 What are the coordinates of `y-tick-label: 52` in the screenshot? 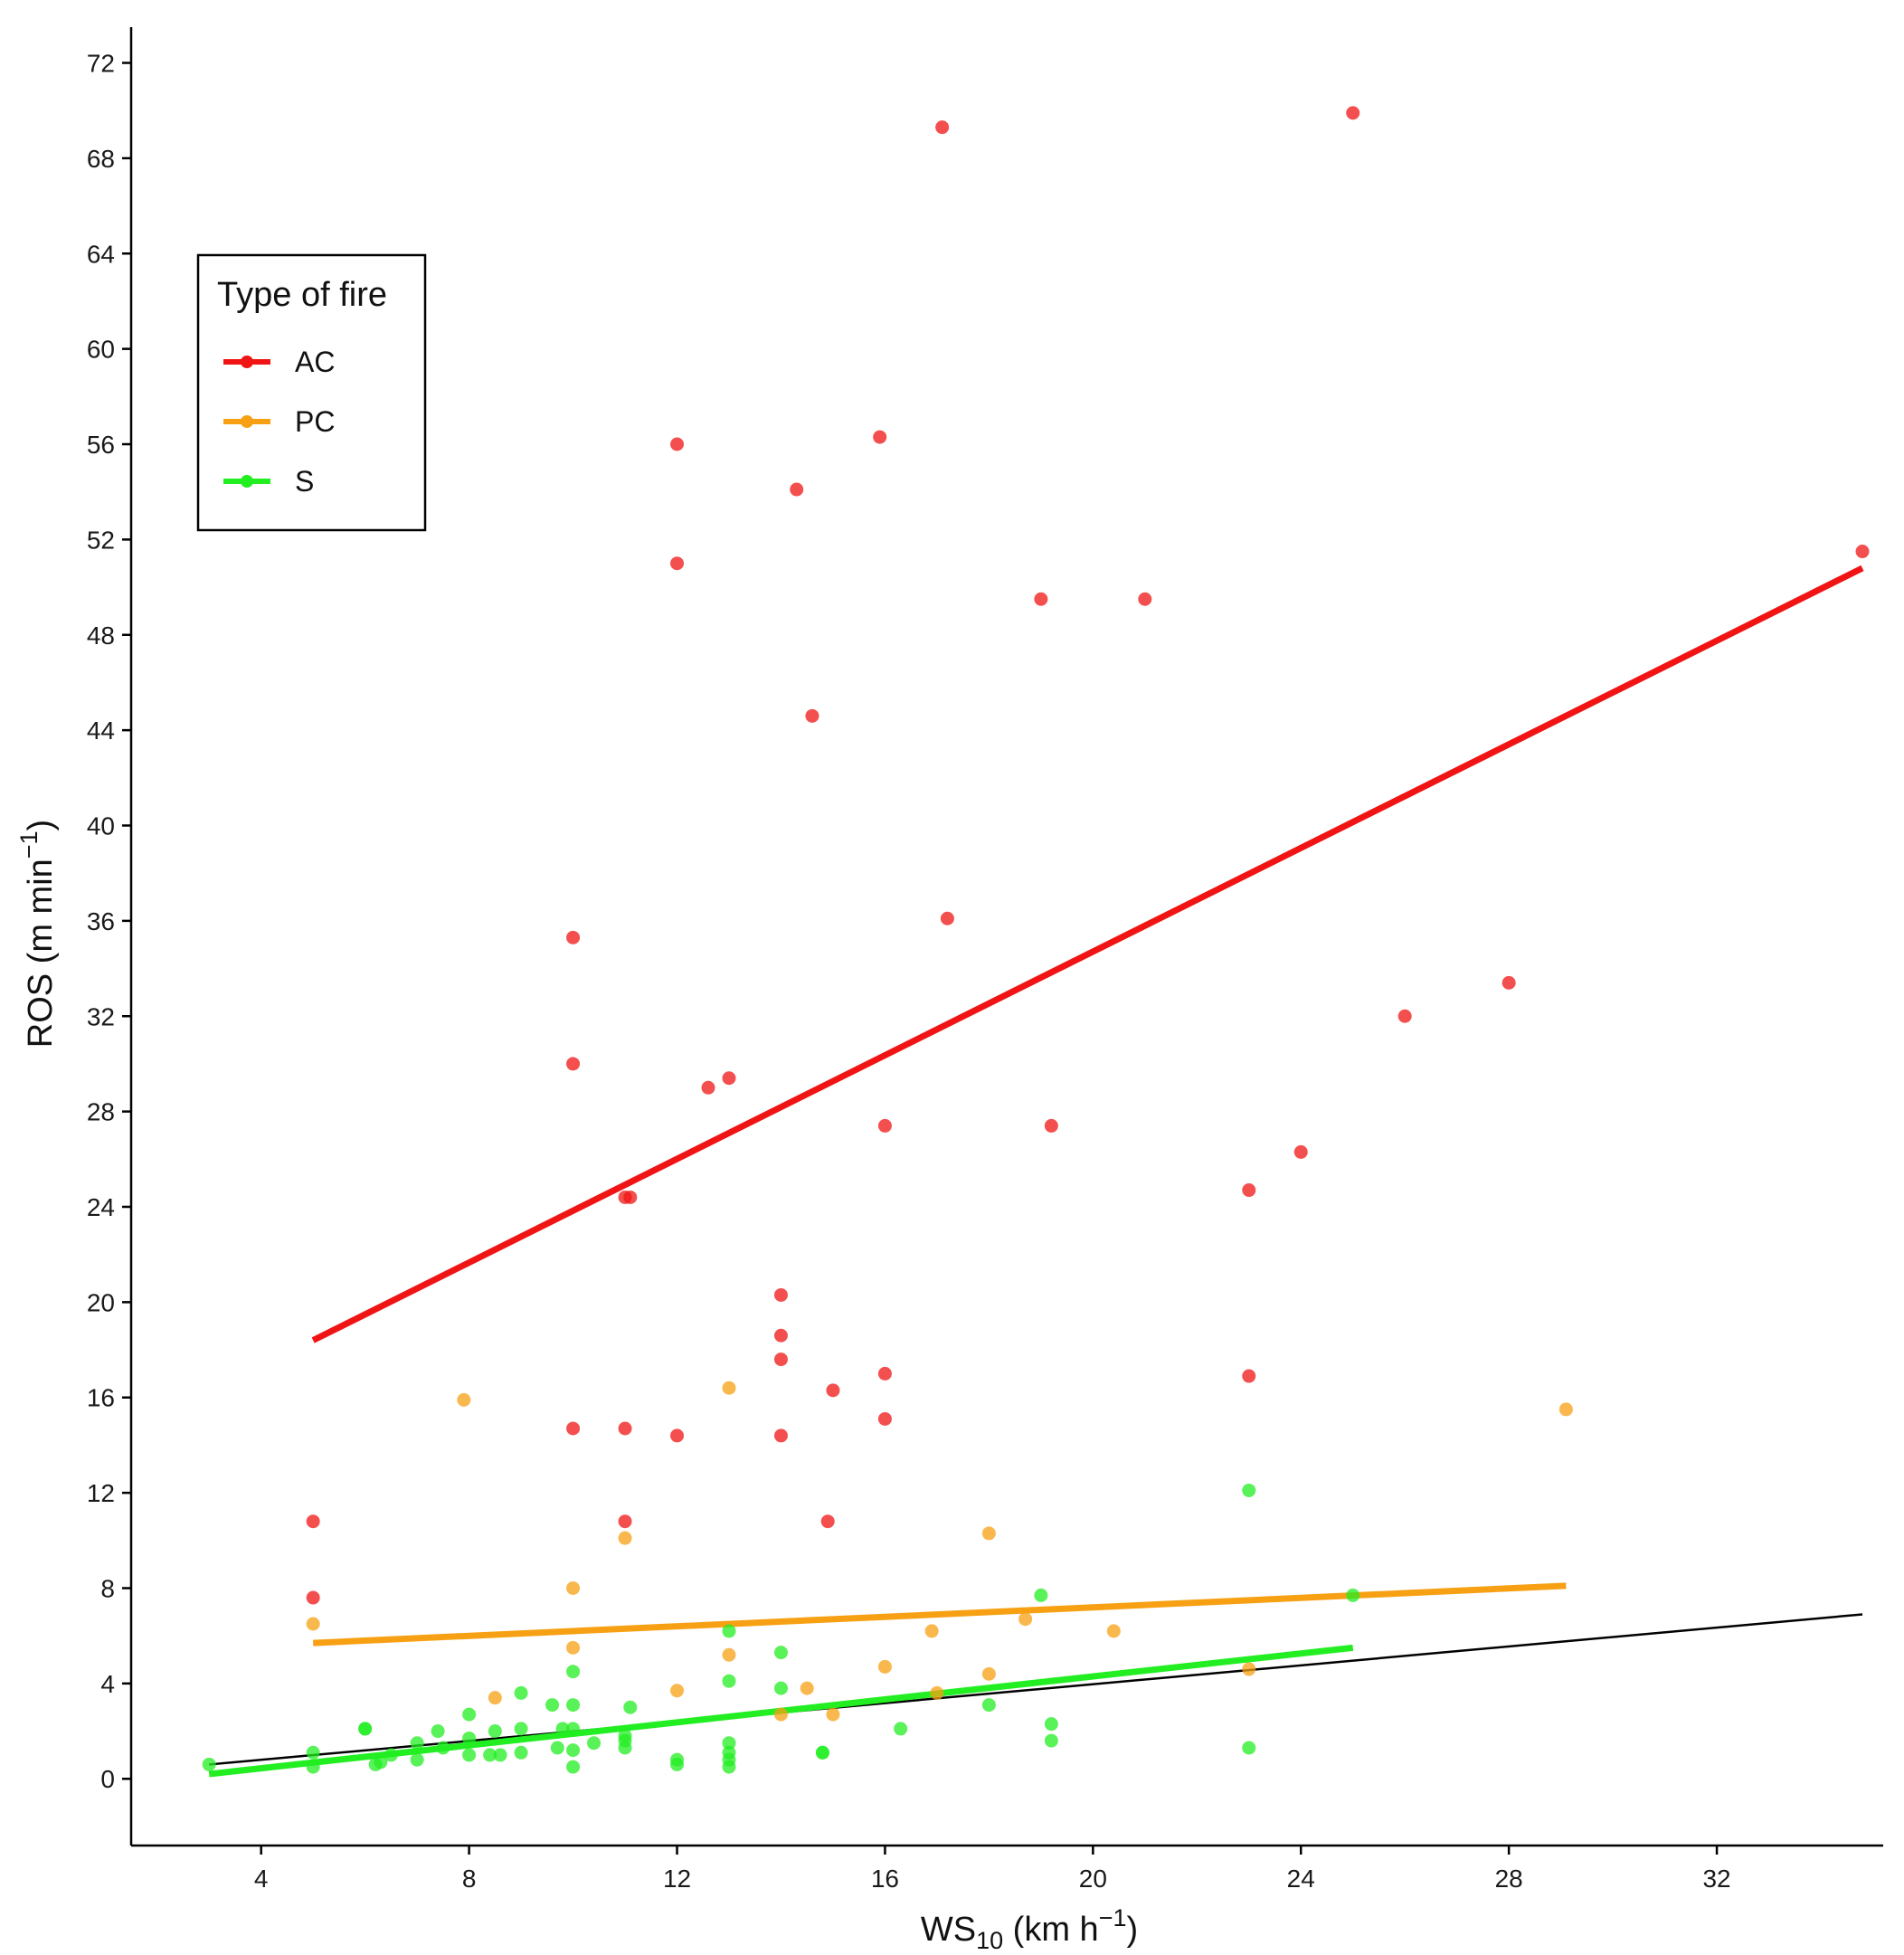 It's located at (101, 540).